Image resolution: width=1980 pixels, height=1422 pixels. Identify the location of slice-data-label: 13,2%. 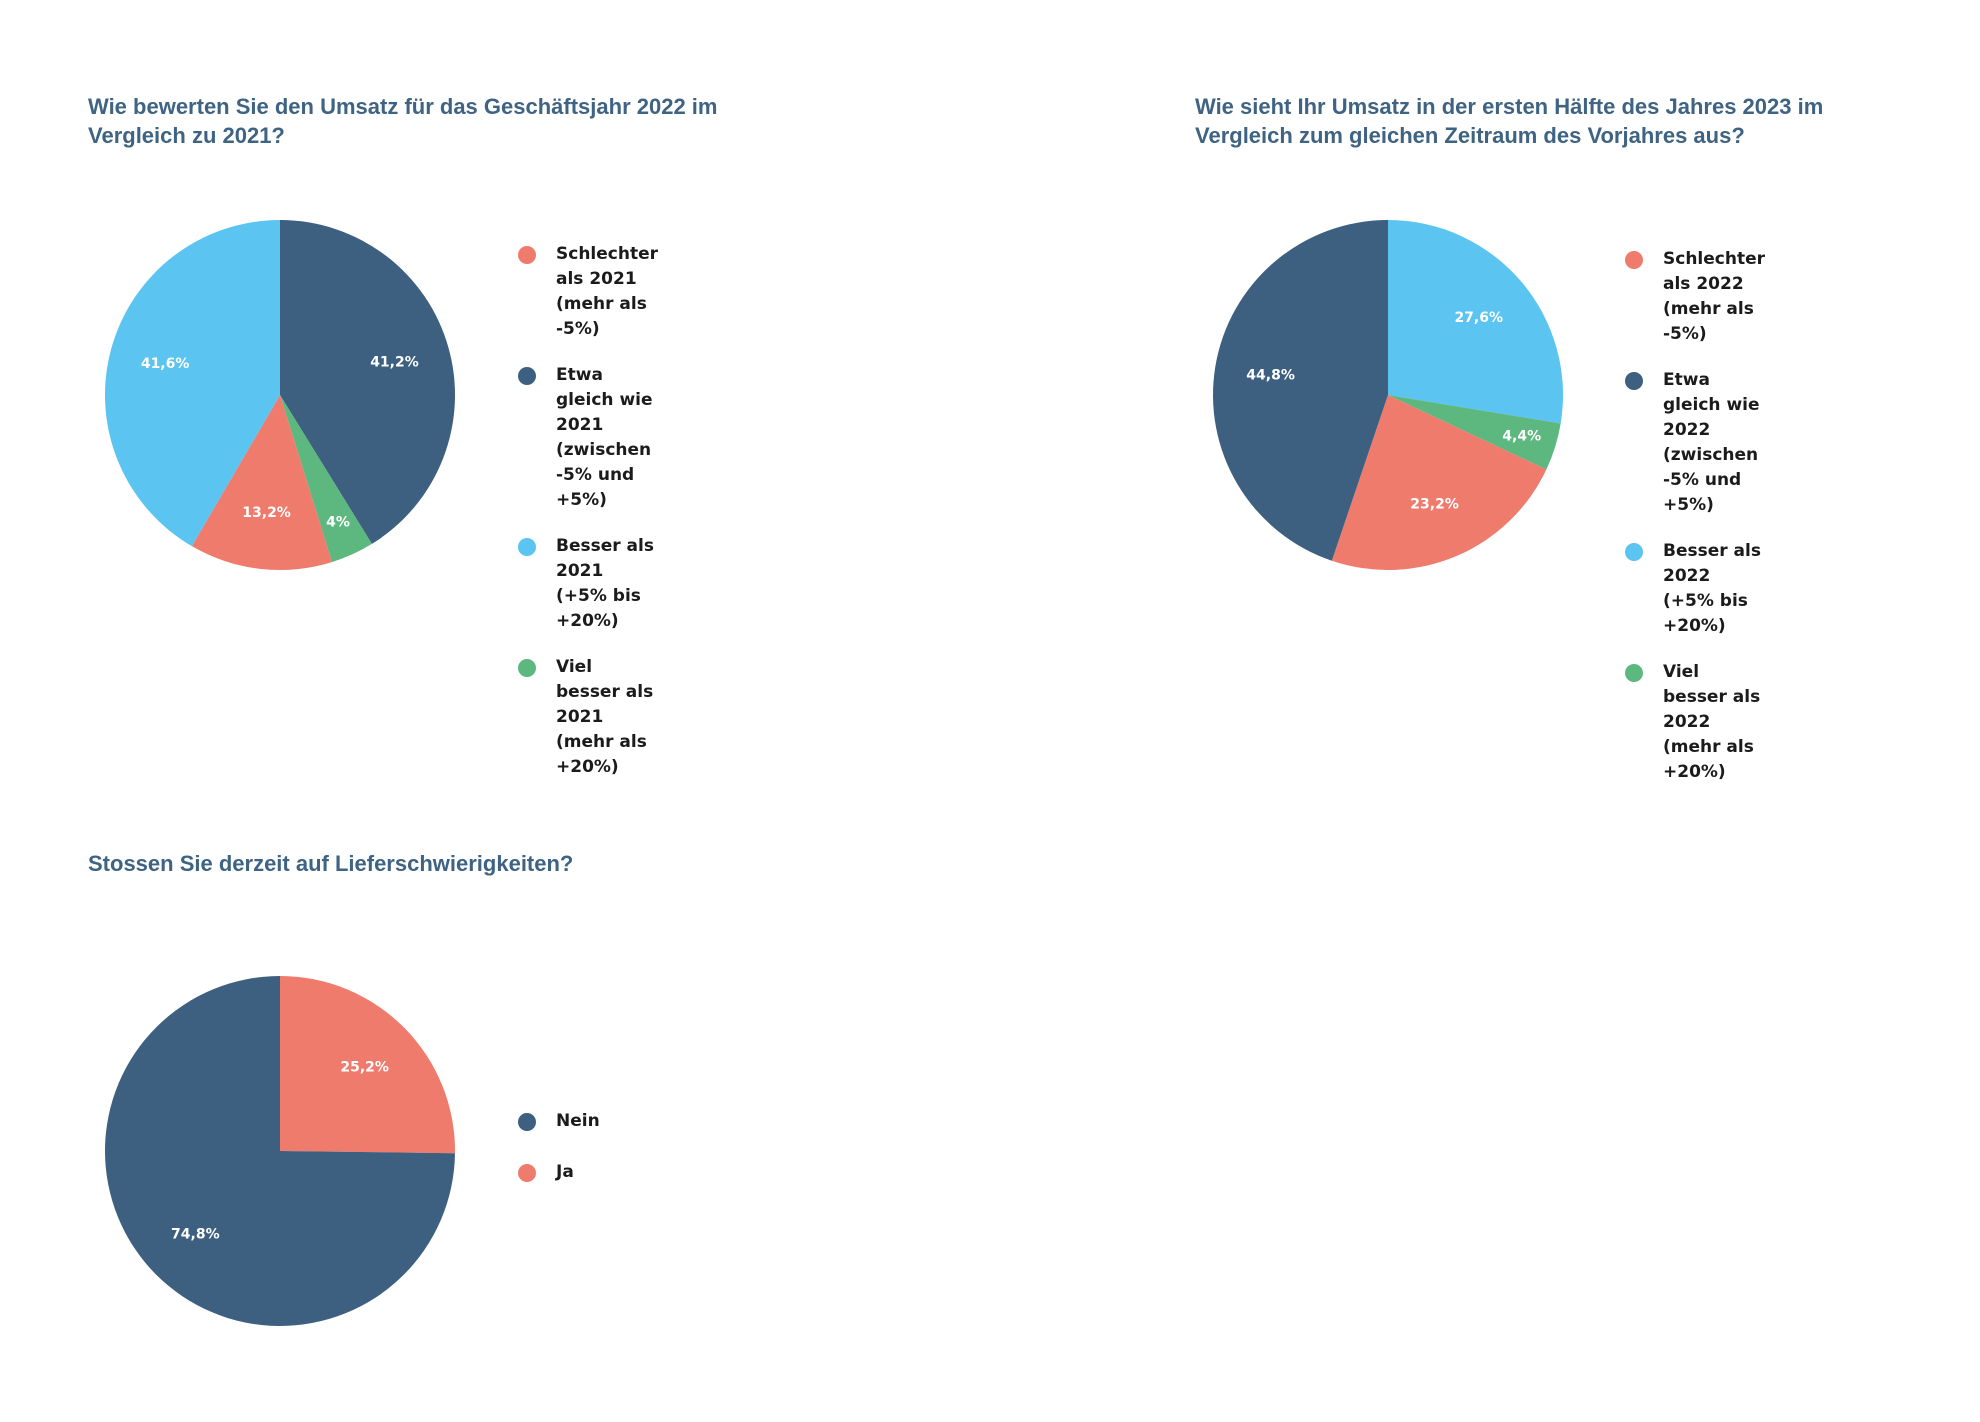
(266, 513).